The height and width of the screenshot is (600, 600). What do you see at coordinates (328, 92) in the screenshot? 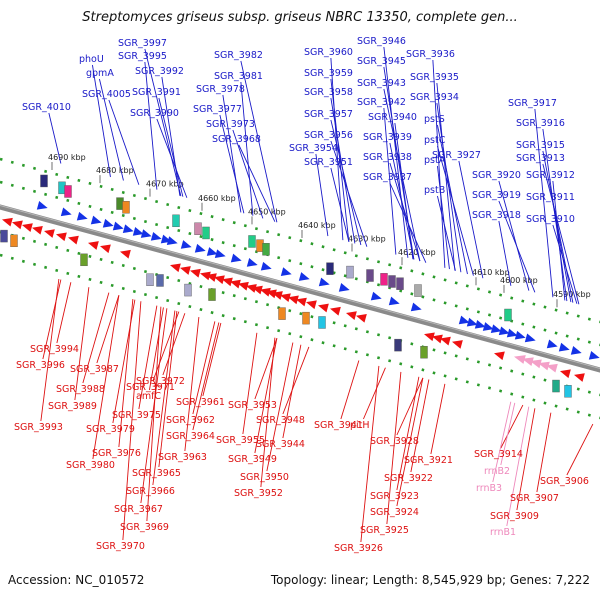
I see `forward-gene-label: SGR_3958` at bounding box center [328, 92].